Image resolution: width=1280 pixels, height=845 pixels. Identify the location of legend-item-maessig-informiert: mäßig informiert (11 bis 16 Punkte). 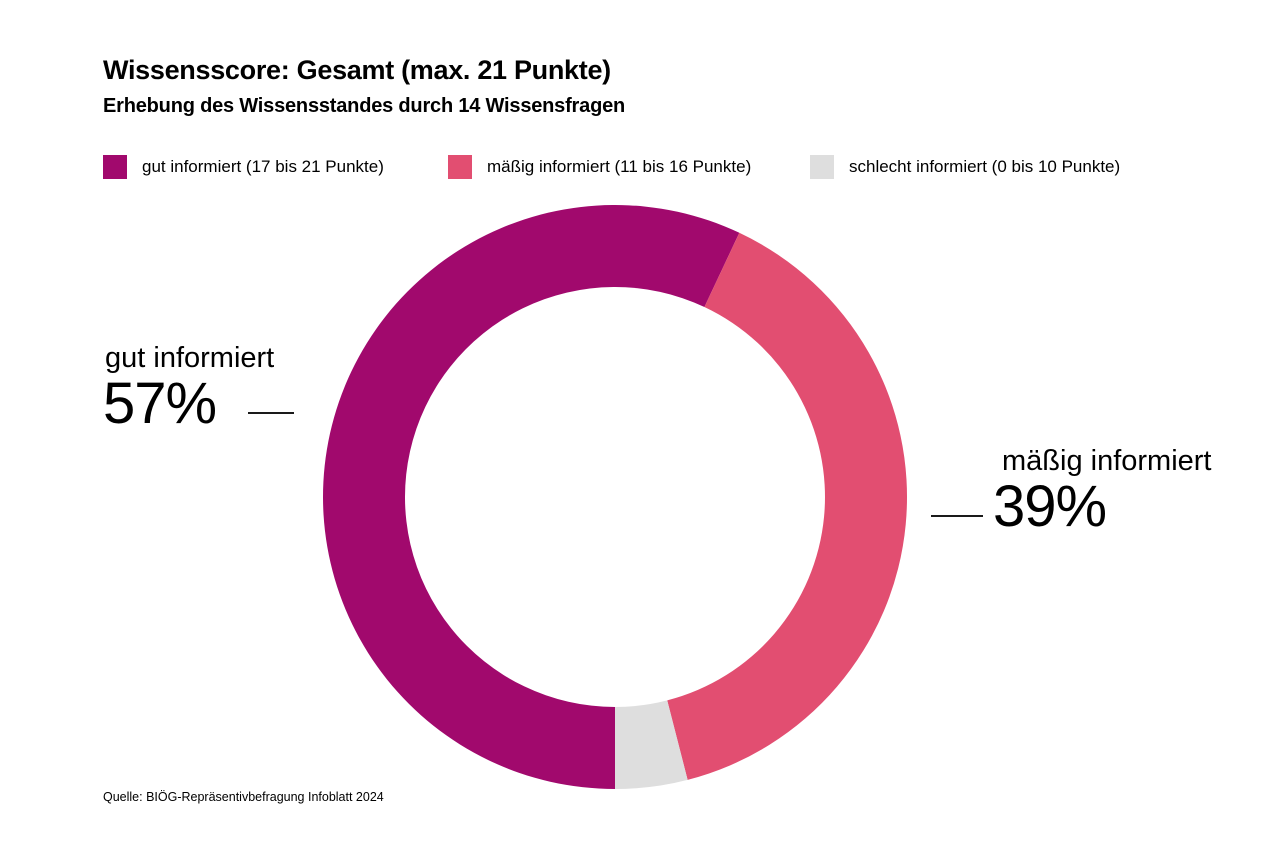
(599, 166).